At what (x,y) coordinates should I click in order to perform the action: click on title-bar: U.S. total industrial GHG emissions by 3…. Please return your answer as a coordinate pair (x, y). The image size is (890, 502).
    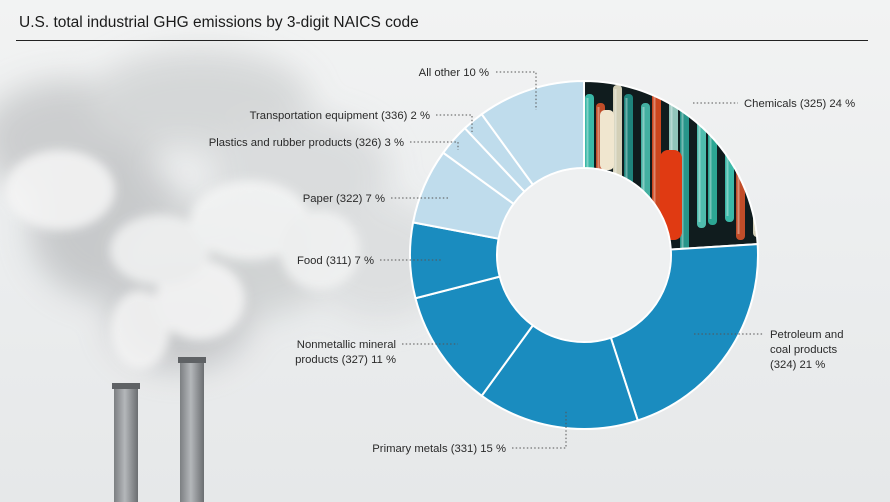
    Looking at the image, I should click on (442, 20).